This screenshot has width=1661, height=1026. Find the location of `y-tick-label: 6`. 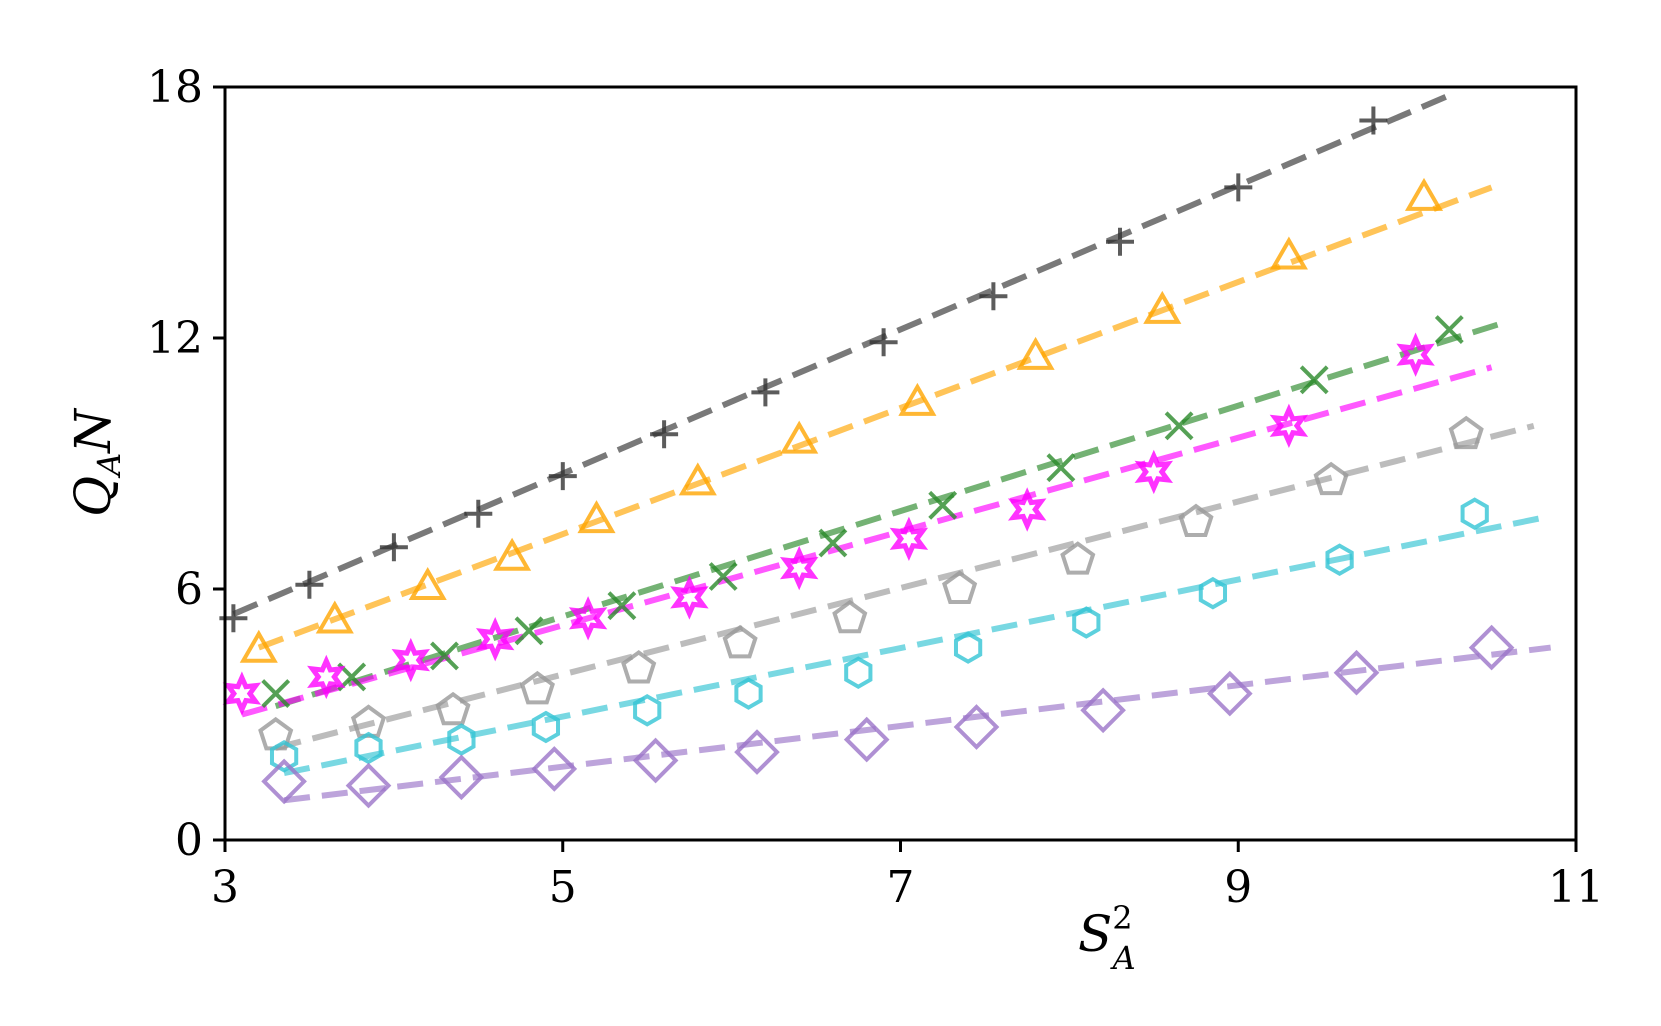

y-tick-label: 6 is located at coordinates (189, 589).